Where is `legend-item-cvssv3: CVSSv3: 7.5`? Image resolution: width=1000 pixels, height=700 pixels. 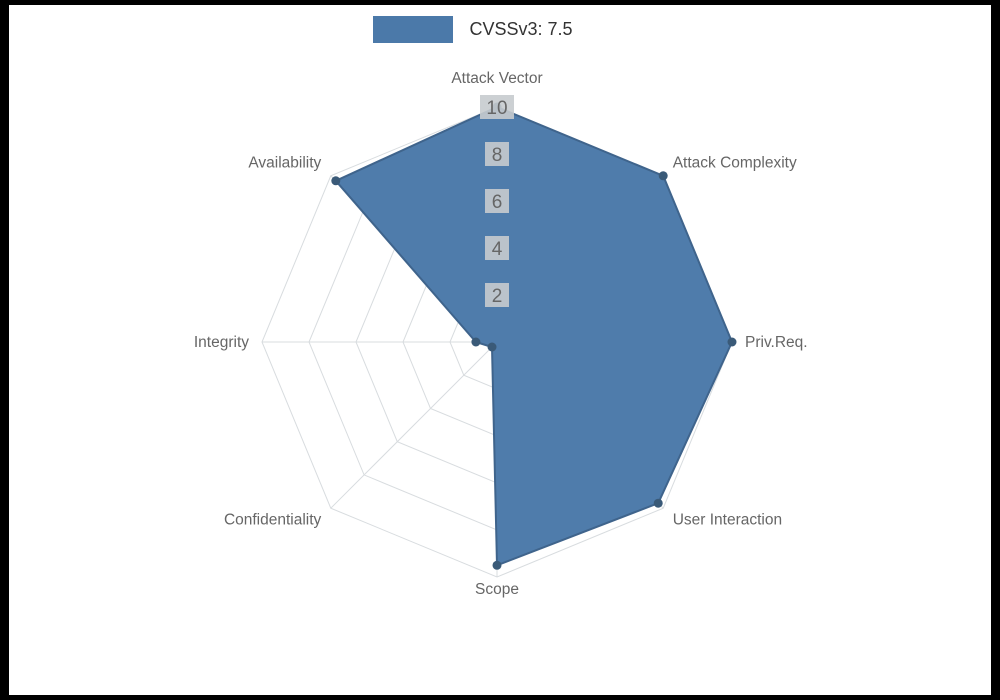 legend-item-cvssv3: CVSSv3: 7.5 is located at coordinates (473, 29).